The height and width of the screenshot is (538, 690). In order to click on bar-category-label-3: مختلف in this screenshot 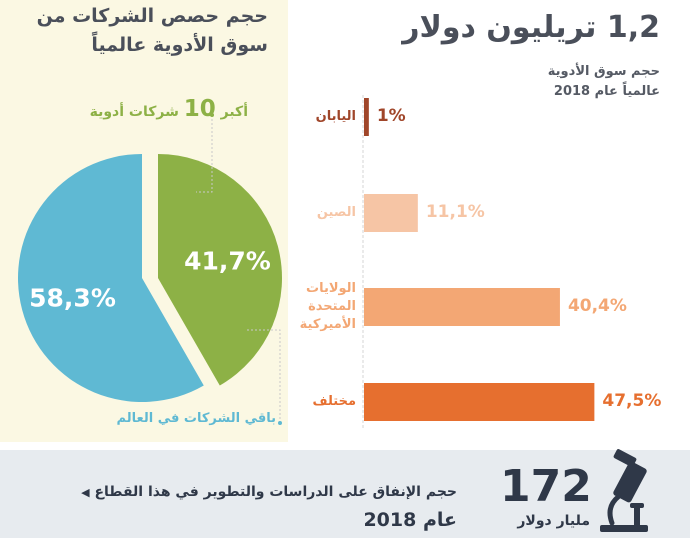, I will do `click(334, 401)`.